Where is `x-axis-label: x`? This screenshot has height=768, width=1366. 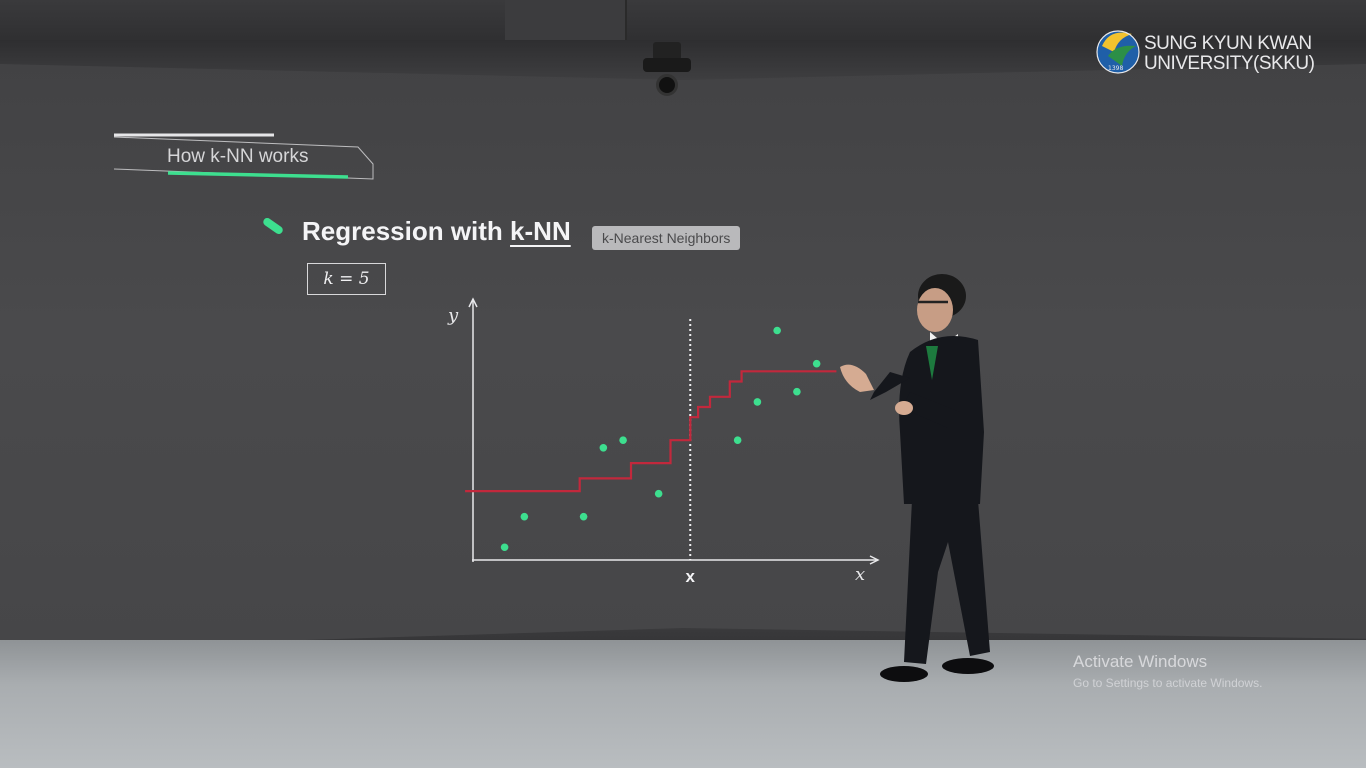
x-axis-label: x is located at coordinates (860, 574).